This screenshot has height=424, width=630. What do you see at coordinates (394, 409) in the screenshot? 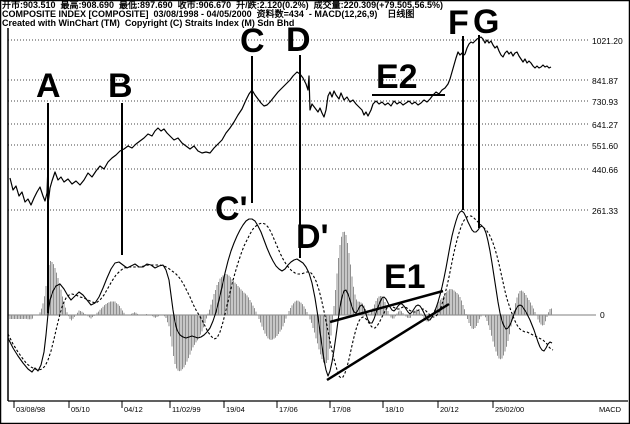
I see `date-axis-label: 18/10` at bounding box center [394, 409].